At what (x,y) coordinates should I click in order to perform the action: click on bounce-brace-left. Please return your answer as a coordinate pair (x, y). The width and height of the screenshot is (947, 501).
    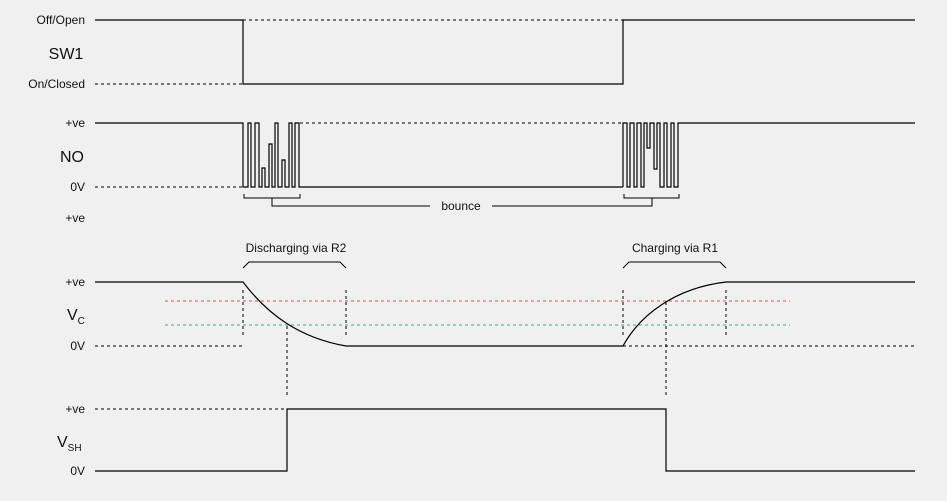
    Looking at the image, I should click on (336, 200).